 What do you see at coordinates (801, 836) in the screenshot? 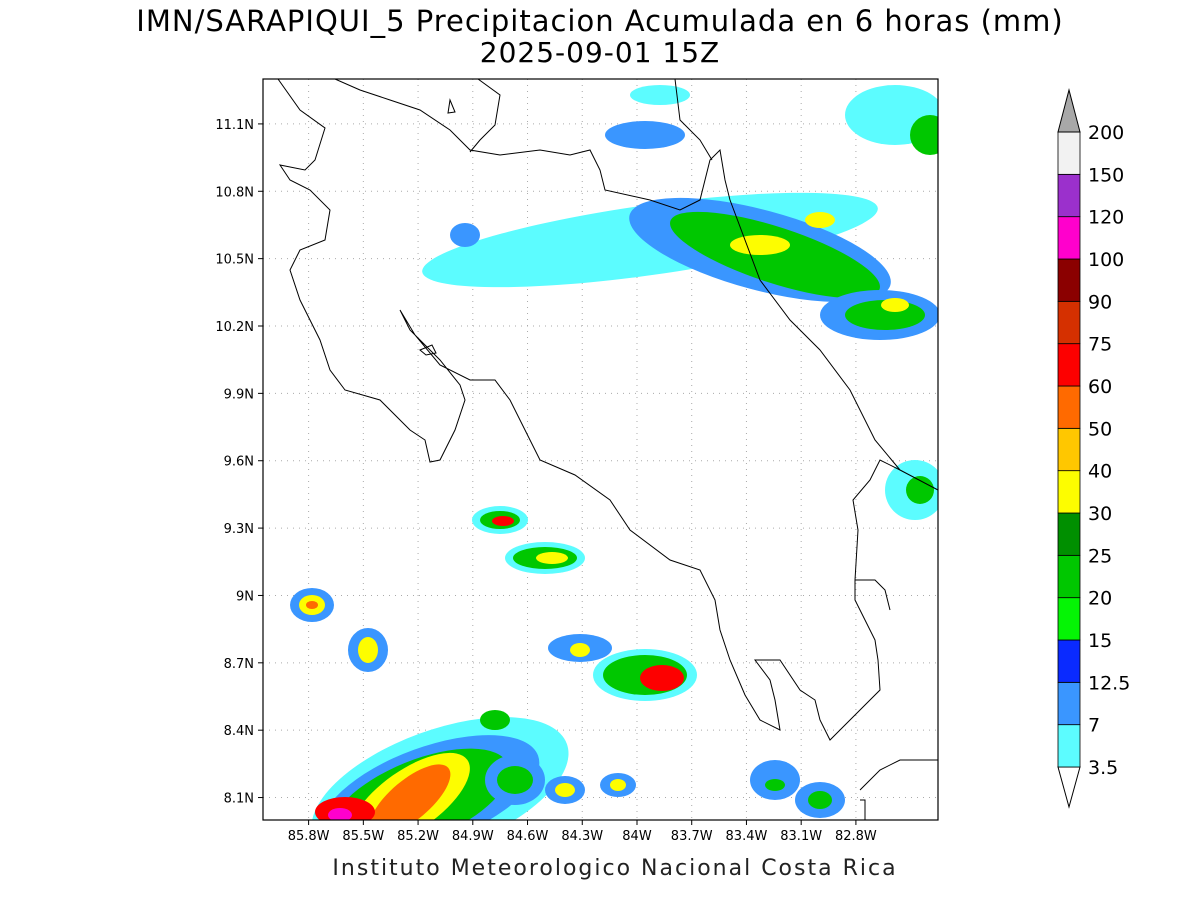
I see `lon-tick-label: 83.1W` at bounding box center [801, 836].